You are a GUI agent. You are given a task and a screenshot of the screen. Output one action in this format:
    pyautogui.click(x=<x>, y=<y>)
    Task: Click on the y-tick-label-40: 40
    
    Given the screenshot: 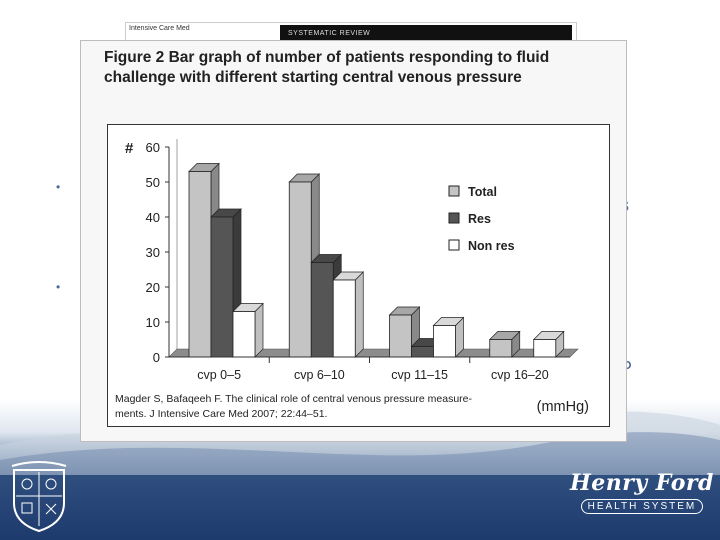 What is the action you would take?
    pyautogui.click(x=153, y=217)
    